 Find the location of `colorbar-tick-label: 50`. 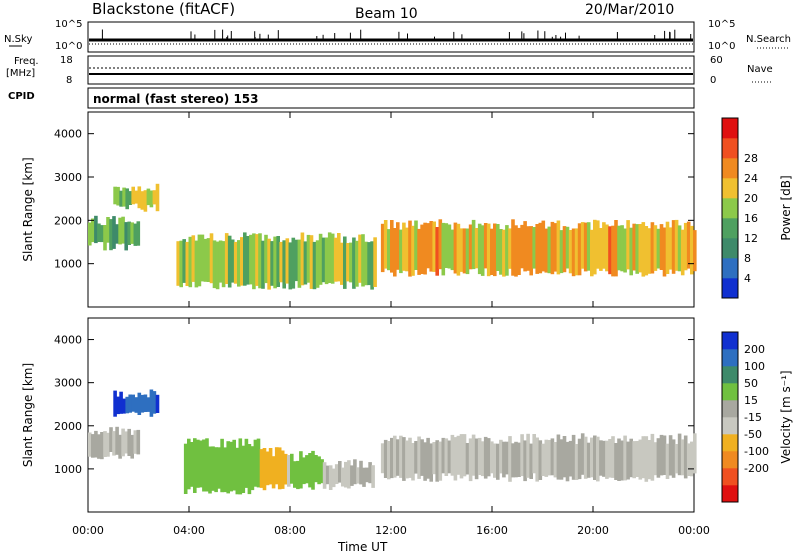

colorbar-tick-label: 50 is located at coordinates (751, 383).